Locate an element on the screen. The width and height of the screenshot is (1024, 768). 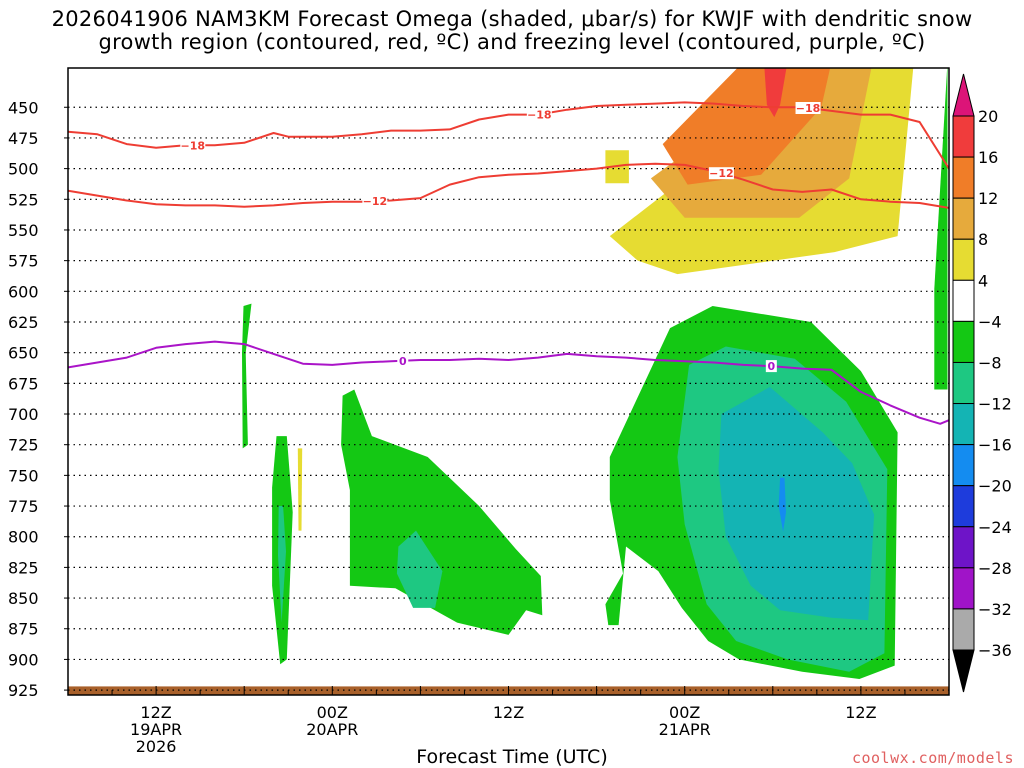
colorbar-label-2: 12 is located at coordinates (988, 198).